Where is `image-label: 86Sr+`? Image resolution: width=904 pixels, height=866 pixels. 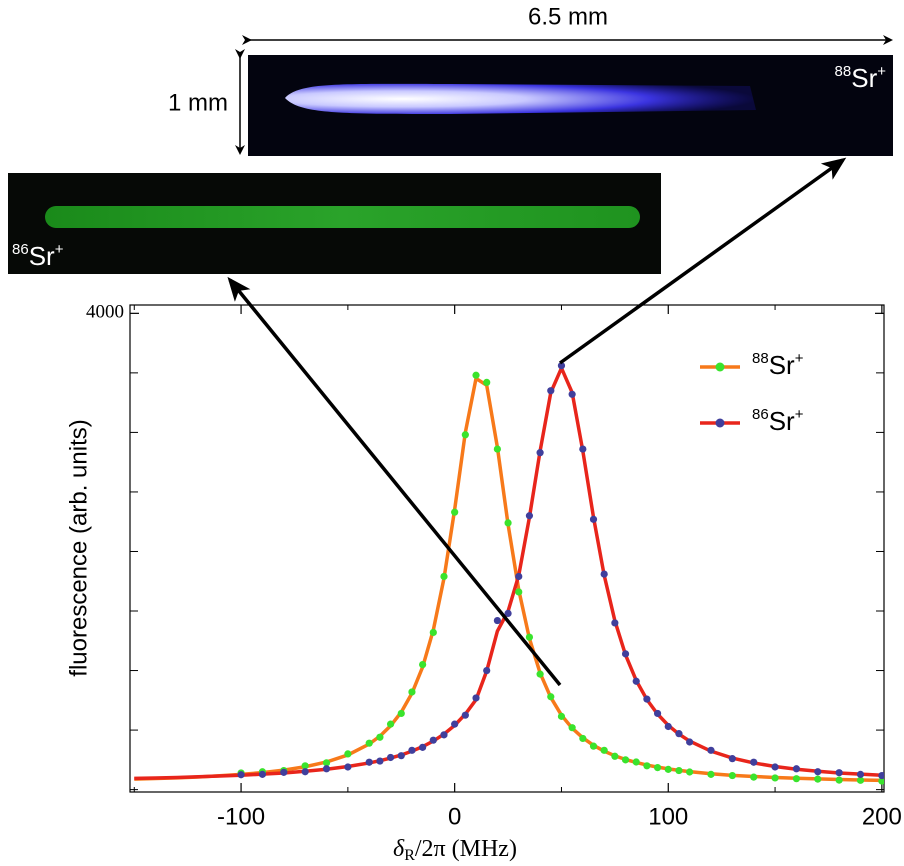
image-label: 86Sr+ is located at coordinates (38, 256).